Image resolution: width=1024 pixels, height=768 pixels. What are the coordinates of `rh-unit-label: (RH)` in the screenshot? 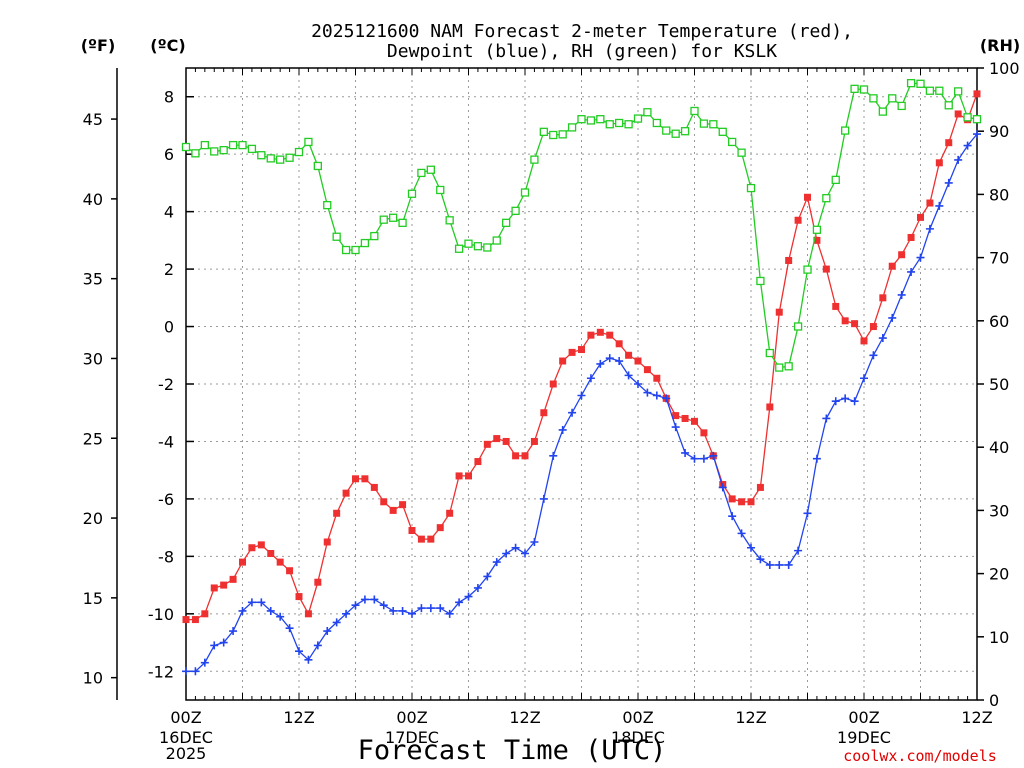 It's located at (1000, 45).